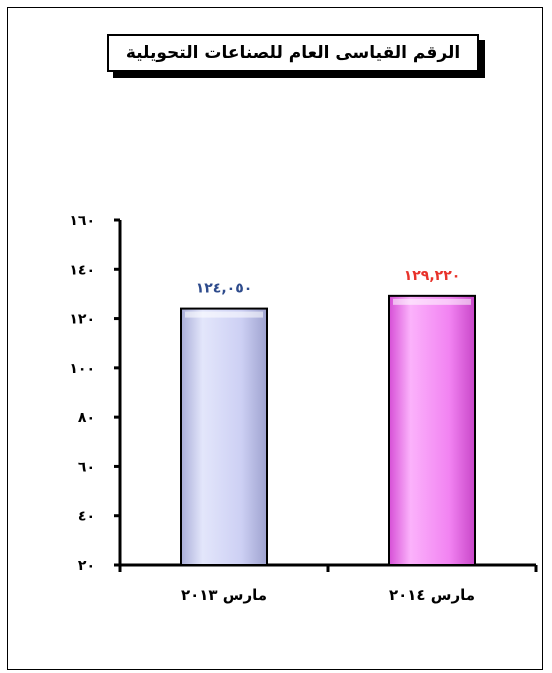 This screenshot has height=673, width=552. What do you see at coordinates (82, 221) in the screenshot?
I see `y-tick-label: ١٦٠` at bounding box center [82, 221].